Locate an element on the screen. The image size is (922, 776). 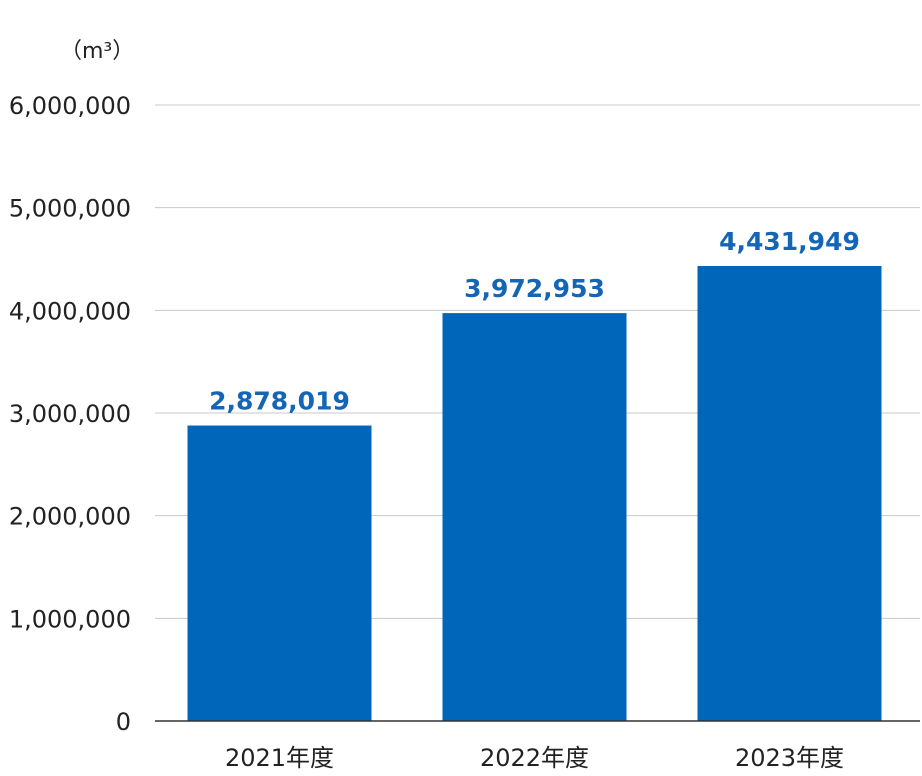
x-category-labels: 2021年度 2022年度 2023年度 is located at coordinates (534, 758).